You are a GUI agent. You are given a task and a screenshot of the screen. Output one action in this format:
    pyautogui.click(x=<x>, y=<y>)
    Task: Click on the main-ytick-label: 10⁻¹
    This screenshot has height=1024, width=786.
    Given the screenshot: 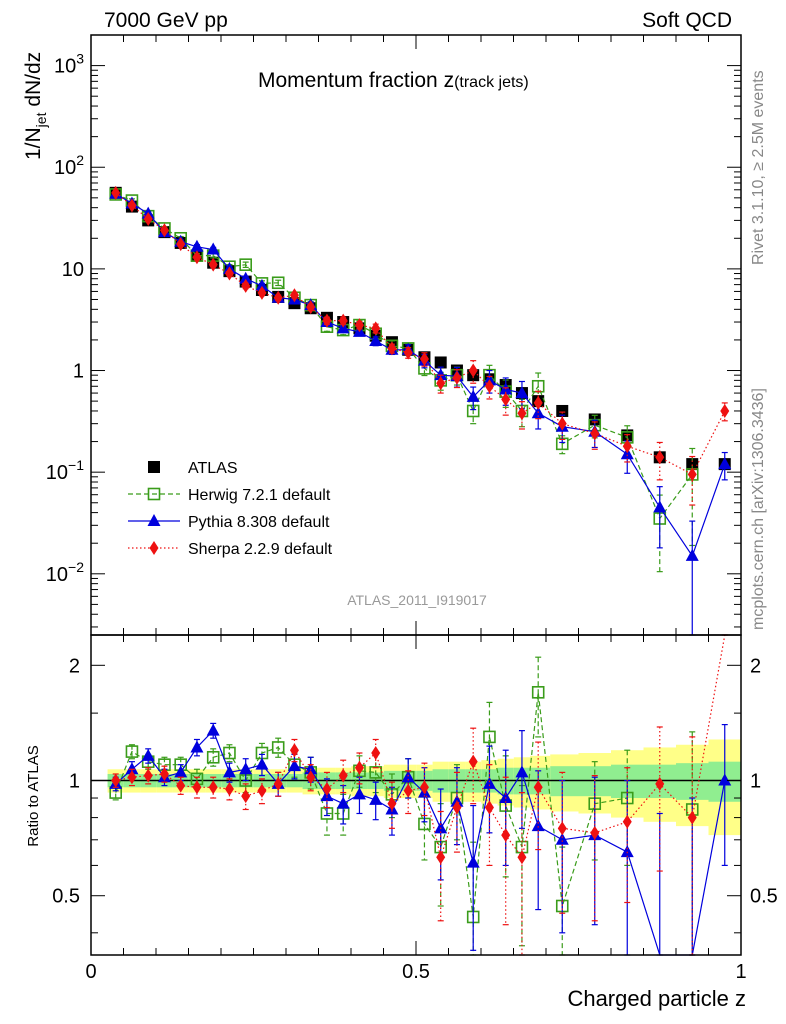 What is the action you would take?
    pyautogui.click(x=65, y=470)
    